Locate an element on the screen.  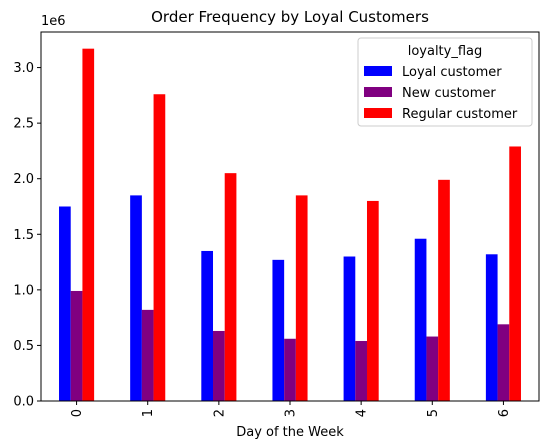
legend-entry: New customer is located at coordinates (449, 93).